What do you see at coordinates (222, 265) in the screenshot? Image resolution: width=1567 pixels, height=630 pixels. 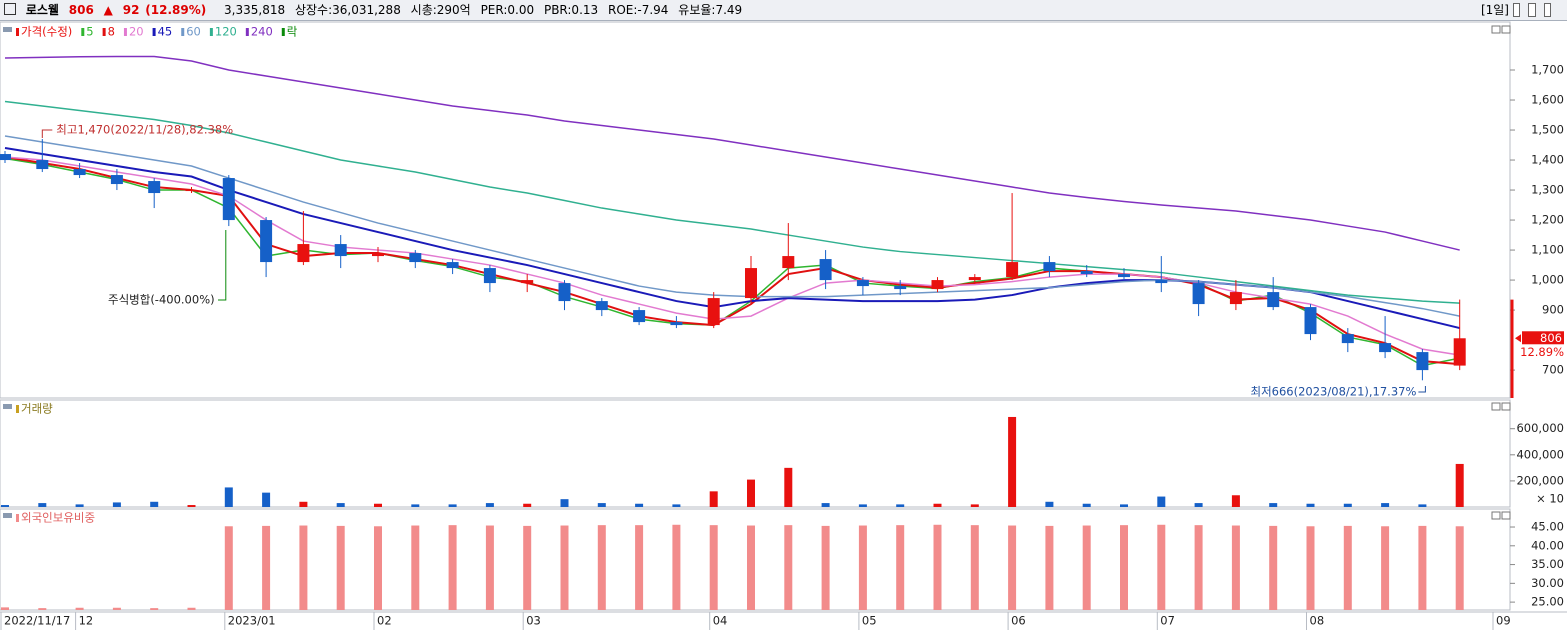 I see `lock-arrow` at bounding box center [222, 265].